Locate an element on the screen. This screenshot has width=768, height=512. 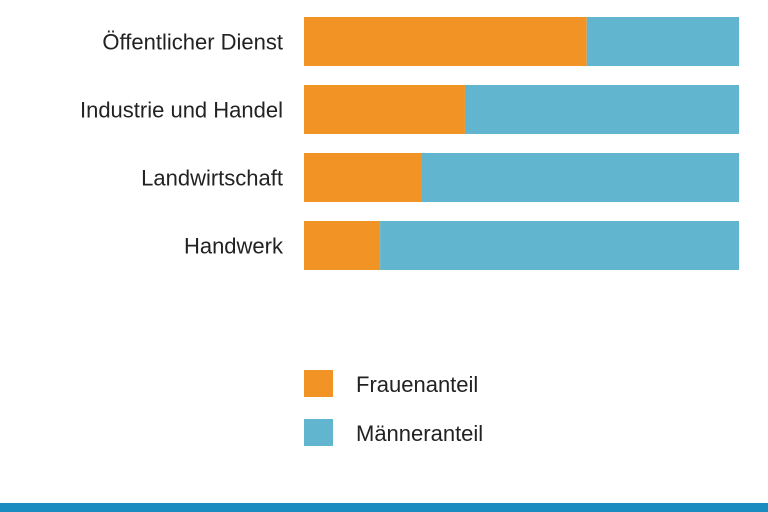
legend-label: Männeranteil is located at coordinates (419, 433).